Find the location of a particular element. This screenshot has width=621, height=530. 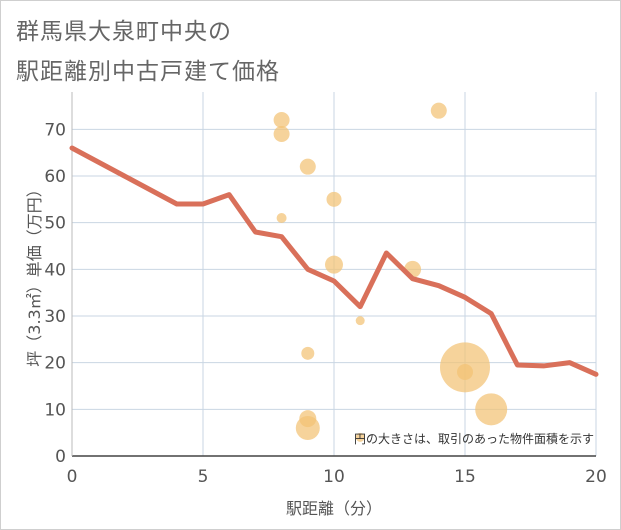

x-tick-label: 10 is located at coordinates (334, 477).